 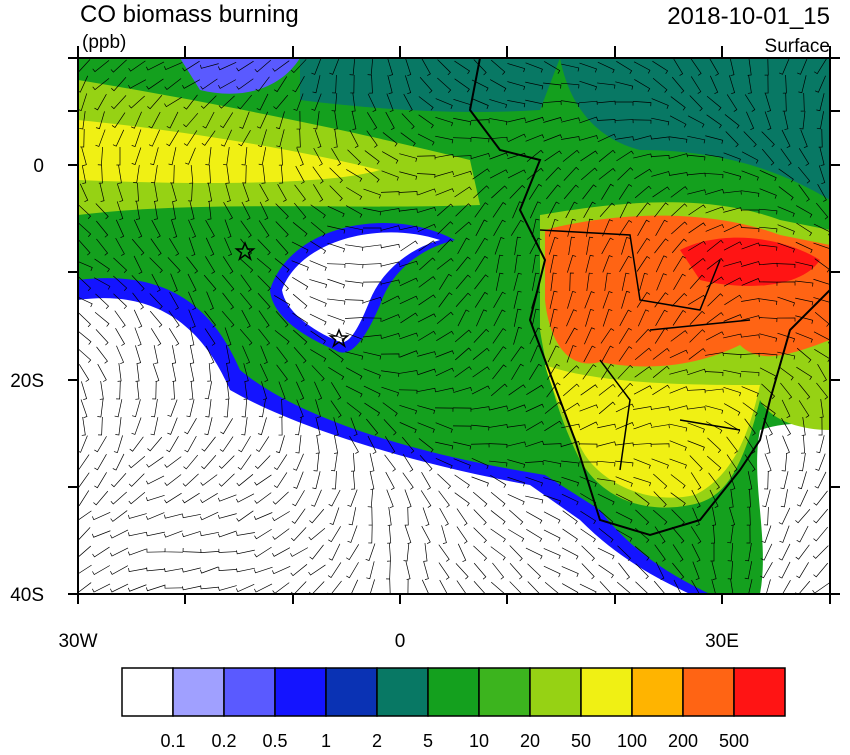 What do you see at coordinates (351, 692) in the screenshot?
I see `colorbar-swatch` at bounding box center [351, 692].